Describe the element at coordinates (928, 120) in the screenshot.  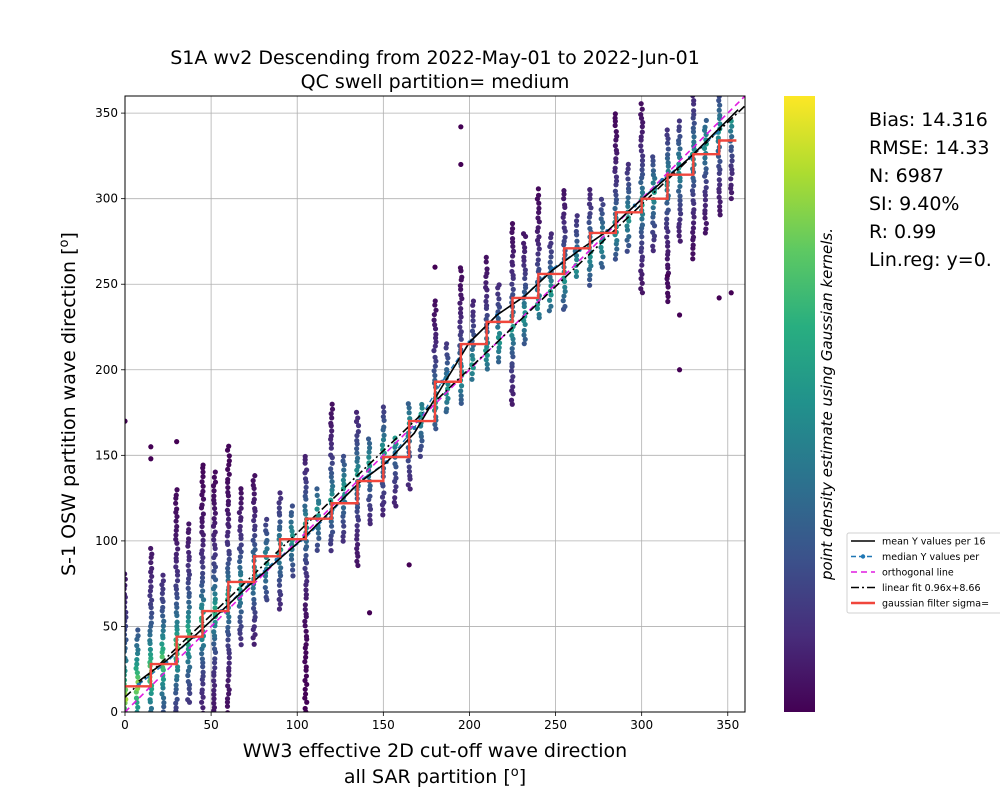
I see `stat-bias: Bias: 14.316` at that location.